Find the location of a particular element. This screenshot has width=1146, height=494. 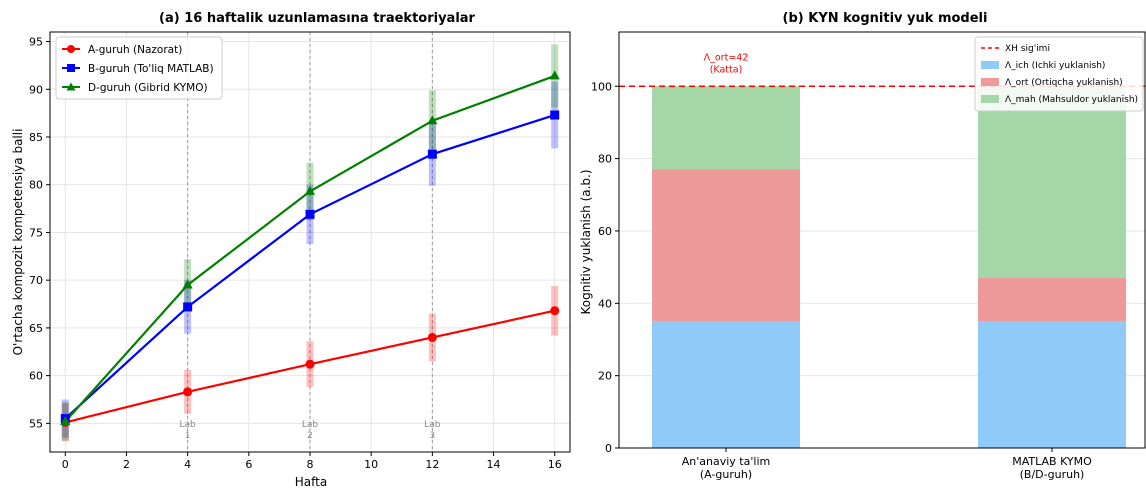

legend-label-a-guruh: A-guruh (Nazorat) is located at coordinates (135, 50).